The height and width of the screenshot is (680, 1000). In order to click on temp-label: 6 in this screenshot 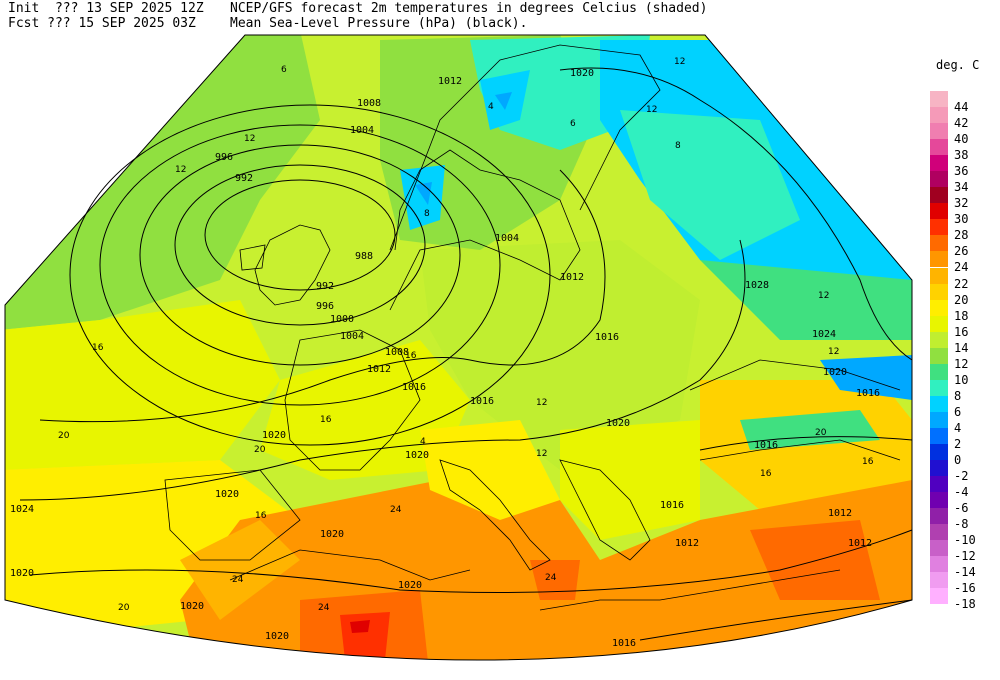, I will do `click(284, 70)`.